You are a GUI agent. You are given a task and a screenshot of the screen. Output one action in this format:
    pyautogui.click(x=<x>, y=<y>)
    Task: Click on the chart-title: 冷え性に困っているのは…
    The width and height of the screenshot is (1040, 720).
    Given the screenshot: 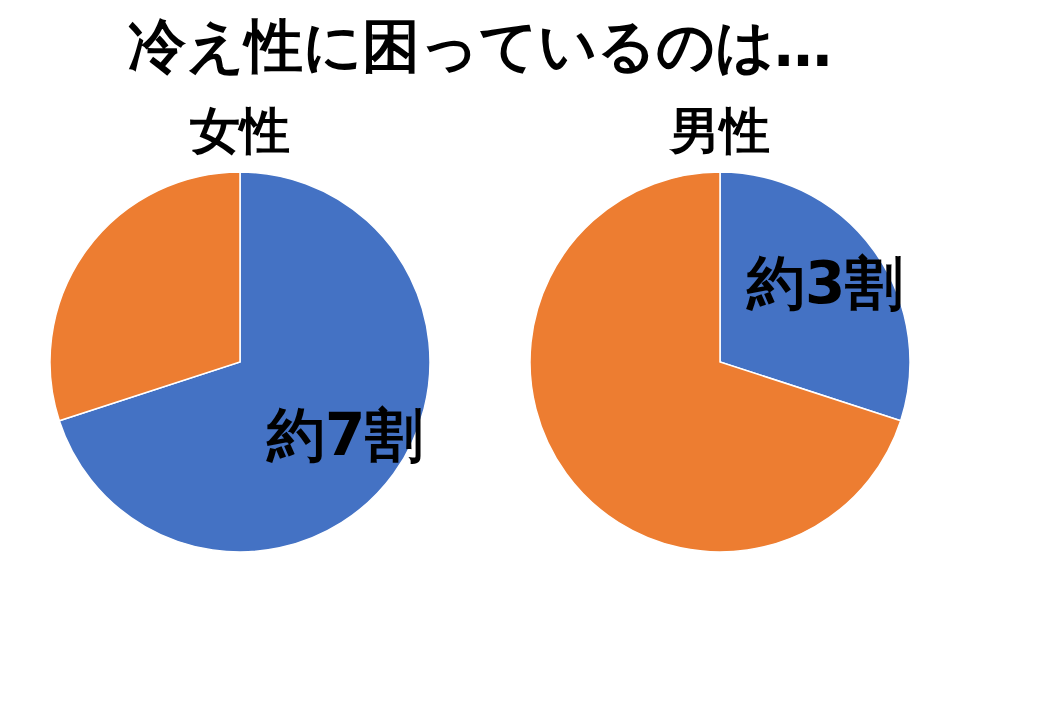 What is the action you would take?
    pyautogui.click(x=480, y=46)
    